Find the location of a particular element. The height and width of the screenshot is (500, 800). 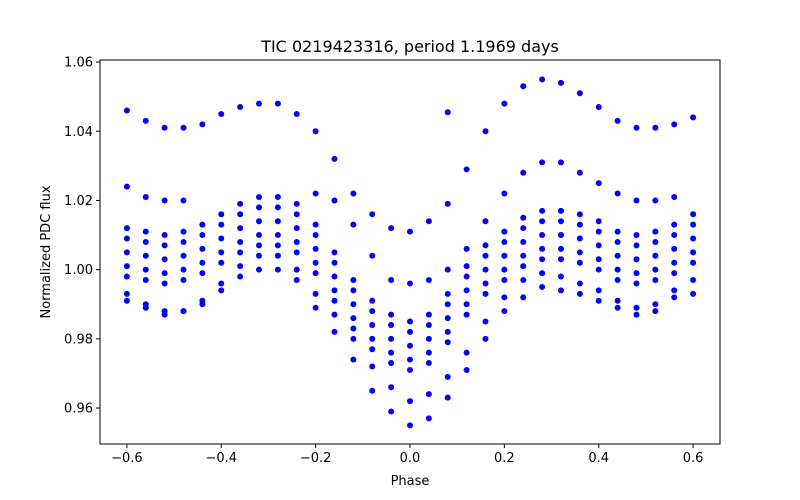

y-tick-label: 1.04 is located at coordinates (78, 132).